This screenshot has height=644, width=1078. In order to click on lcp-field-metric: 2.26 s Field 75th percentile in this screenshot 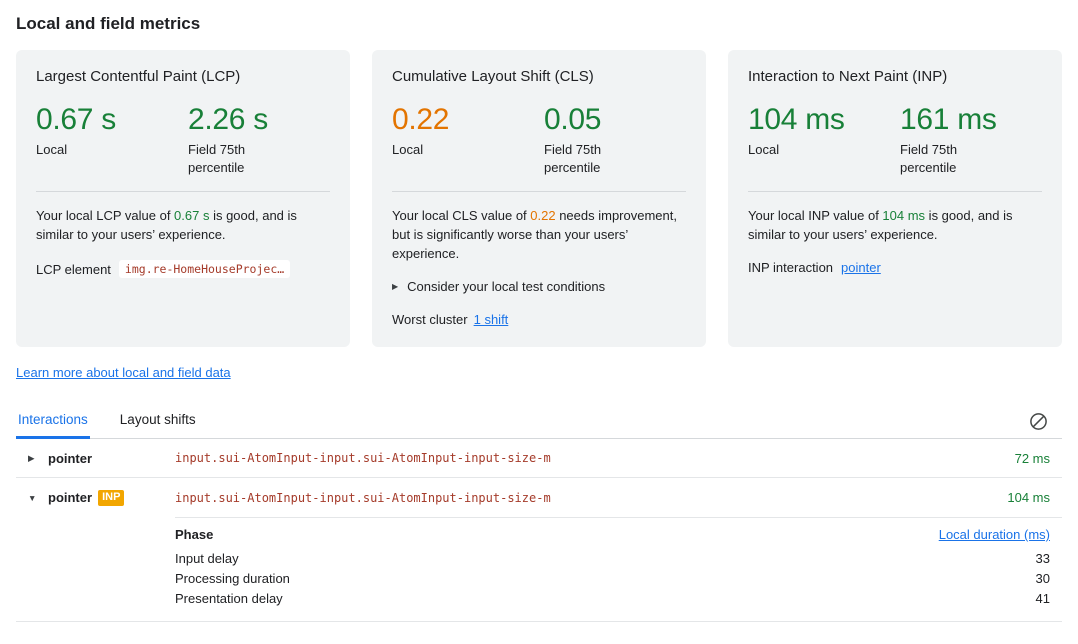, I will do `click(234, 140)`.